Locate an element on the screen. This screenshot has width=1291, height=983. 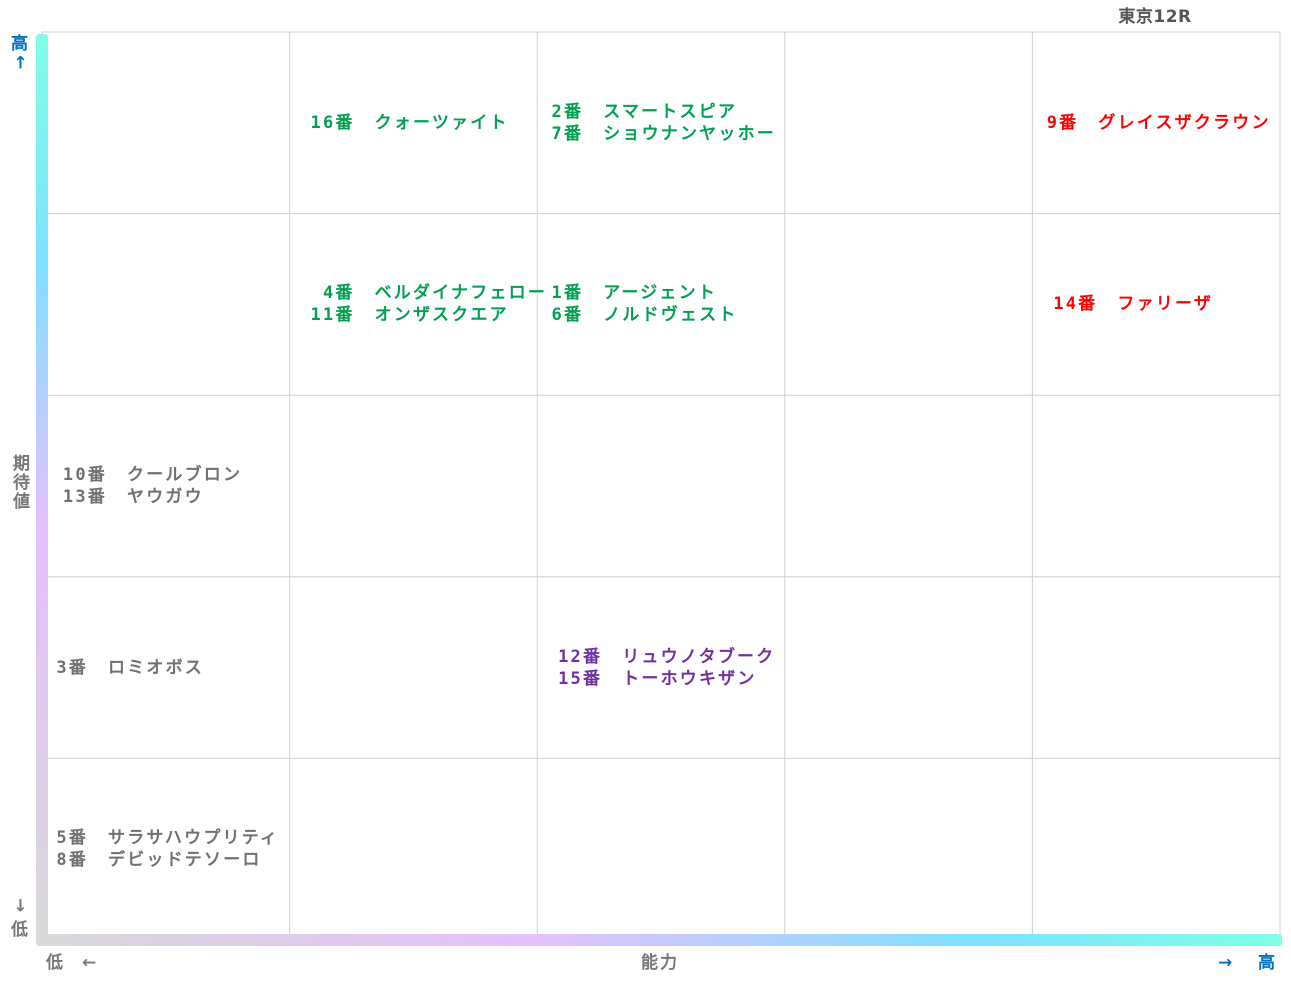
x-axis-title: 能力 is located at coordinates (660, 963).